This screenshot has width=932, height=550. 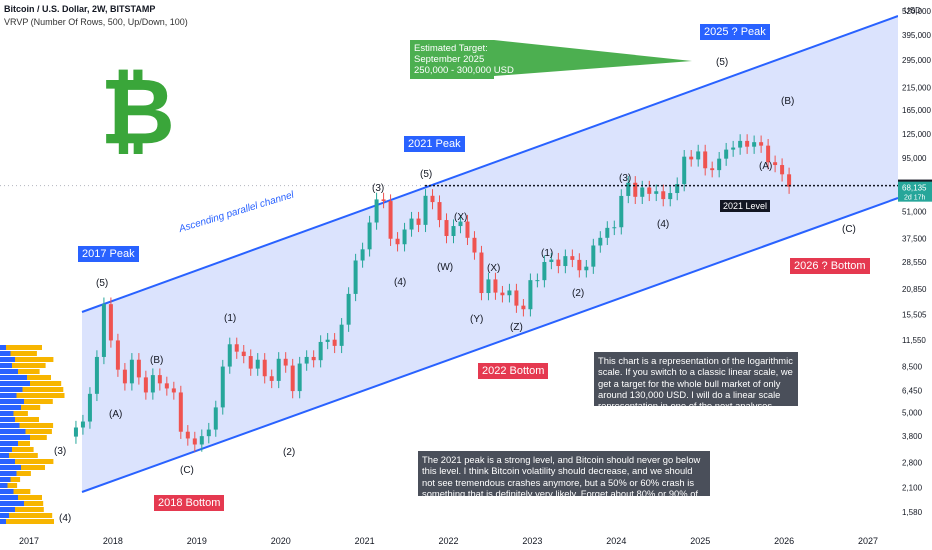 What do you see at coordinates (551, 59) in the screenshot?
I see `target-callout` at bounding box center [551, 59].